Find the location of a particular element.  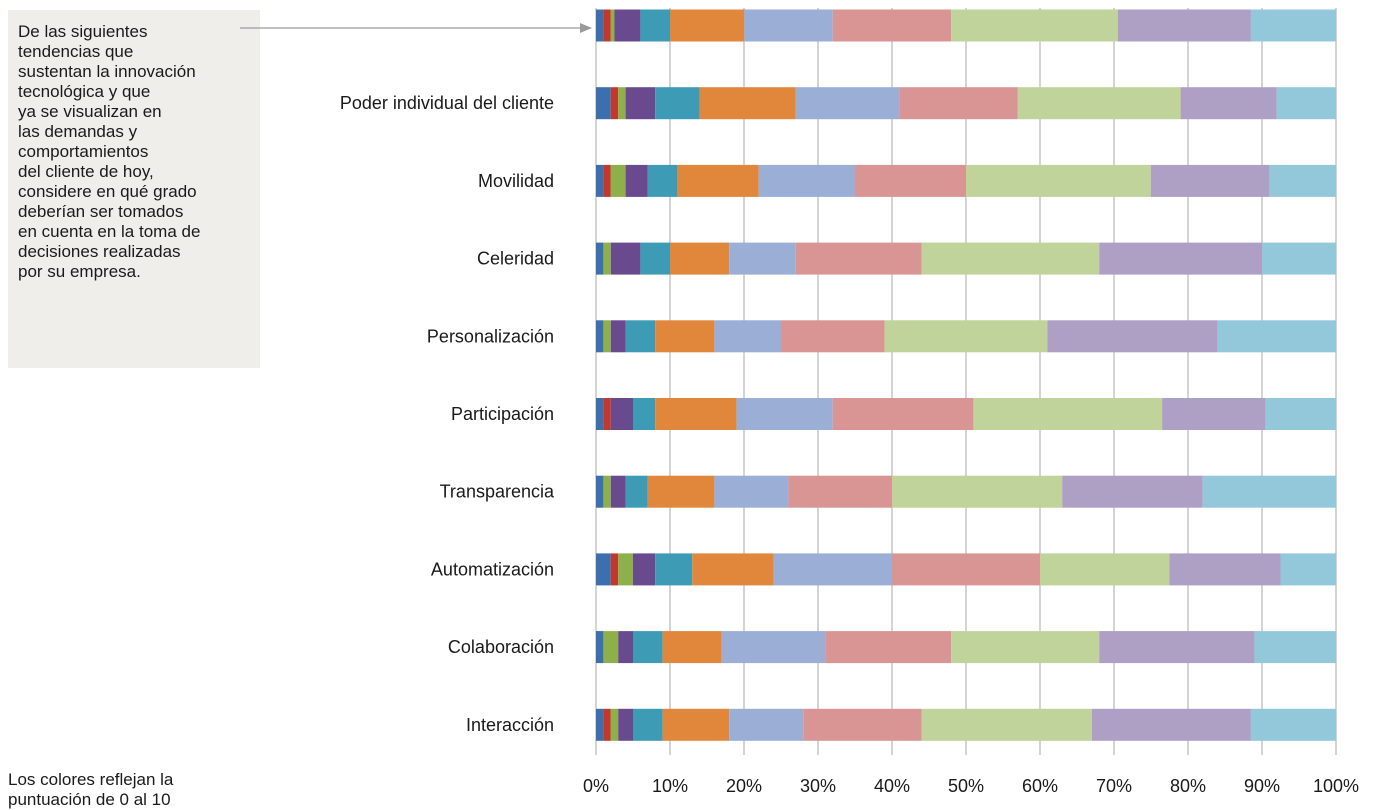

category-label: Transparencia is located at coordinates (497, 492).